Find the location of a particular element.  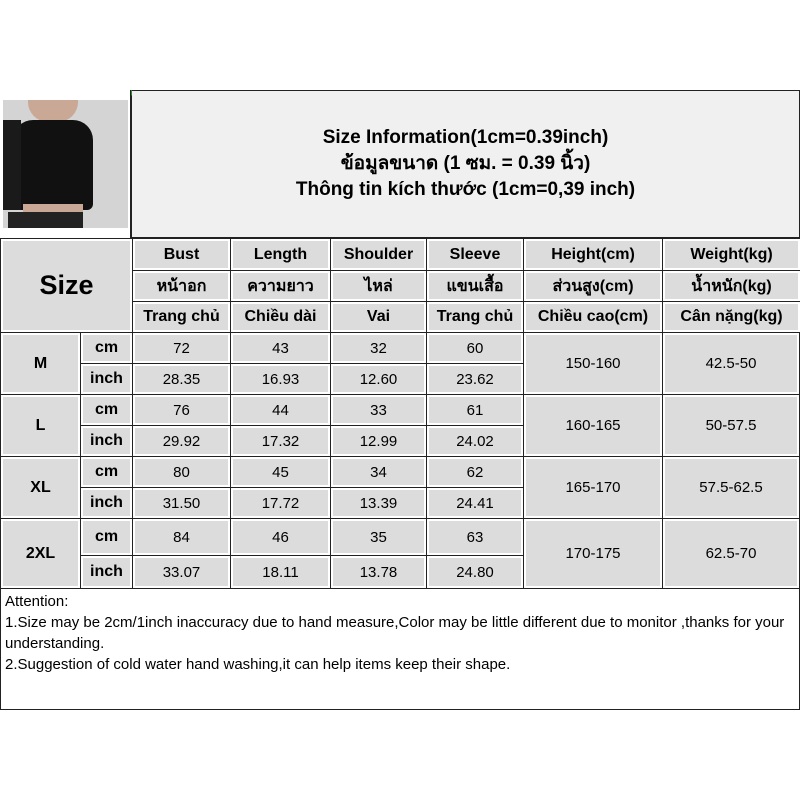

cm-value-cell: 84 is located at coordinates (181, 537).